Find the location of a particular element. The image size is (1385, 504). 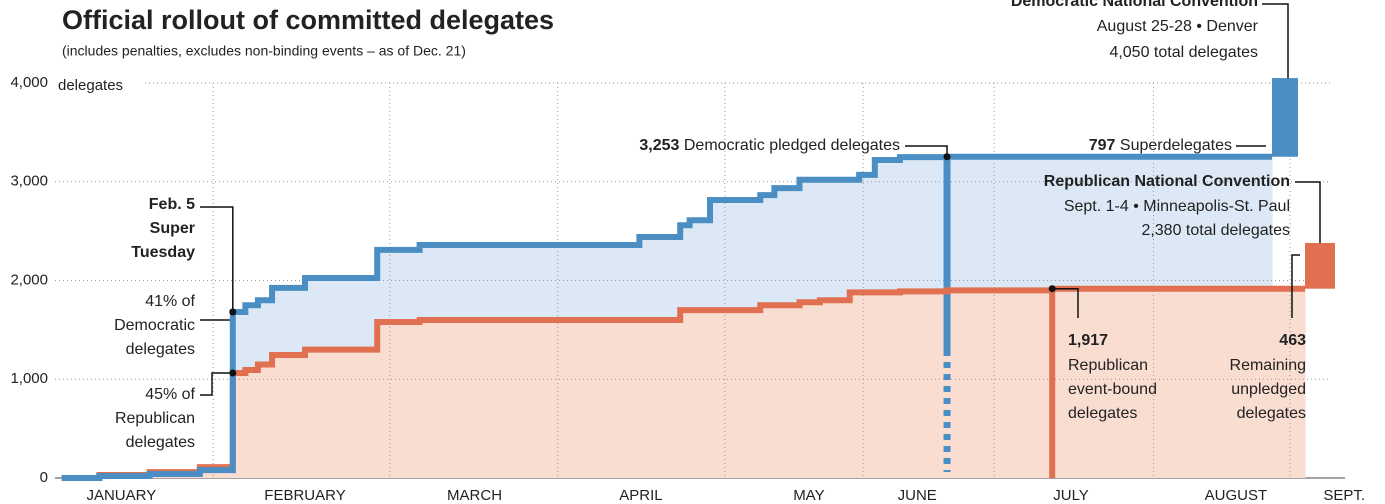

x-tick-label: JUNE is located at coordinates (917, 495).